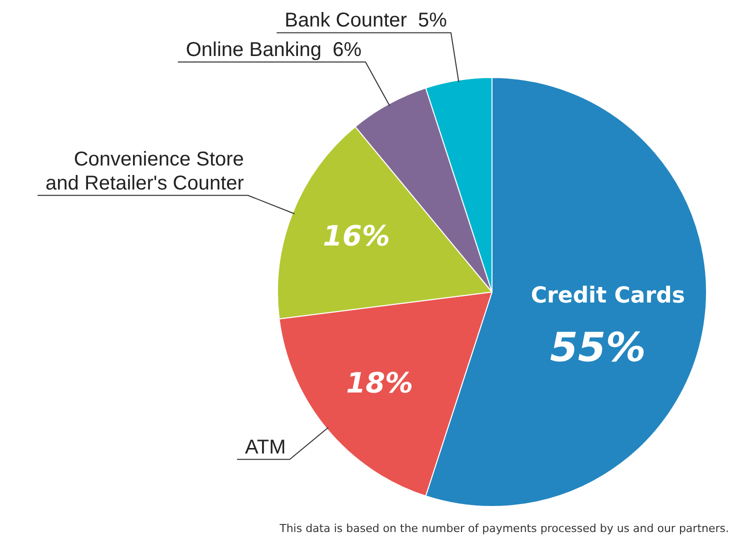  Describe the element at coordinates (145, 171) in the screenshot. I see `slice-label: Convenience Store and Retailer's Counter` at that location.